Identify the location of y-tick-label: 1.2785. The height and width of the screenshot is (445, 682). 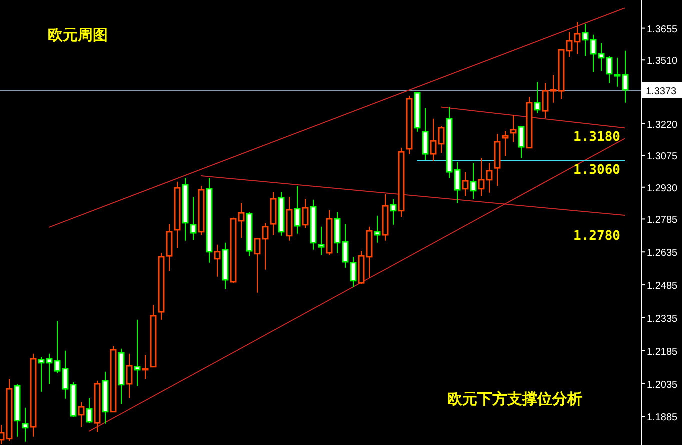
(662, 220).